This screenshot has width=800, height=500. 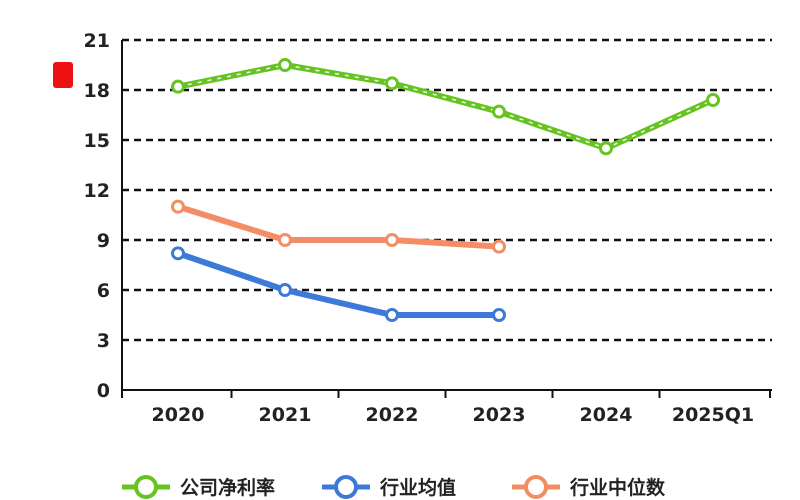 I want to click on unit-marker, so click(x=63, y=75).